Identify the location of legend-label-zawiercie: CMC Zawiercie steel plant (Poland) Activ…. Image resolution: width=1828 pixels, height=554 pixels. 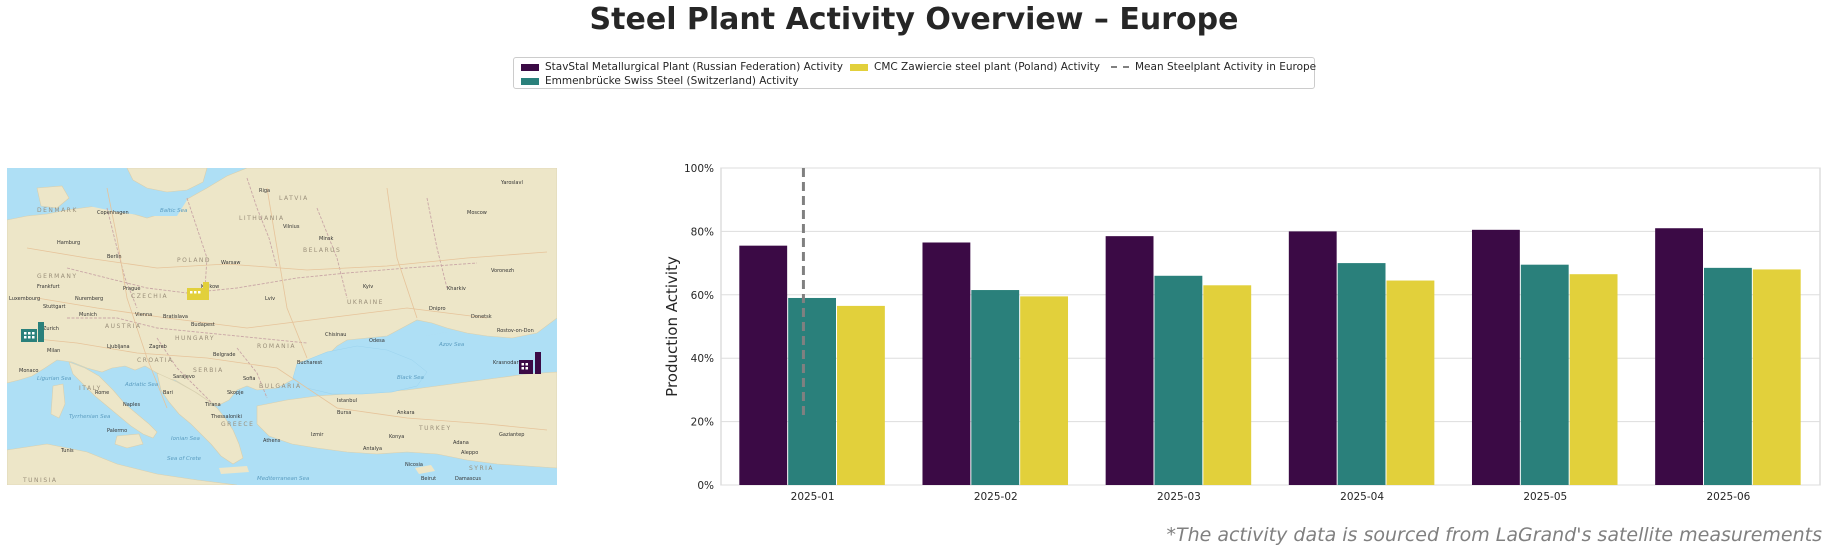
(987, 67).